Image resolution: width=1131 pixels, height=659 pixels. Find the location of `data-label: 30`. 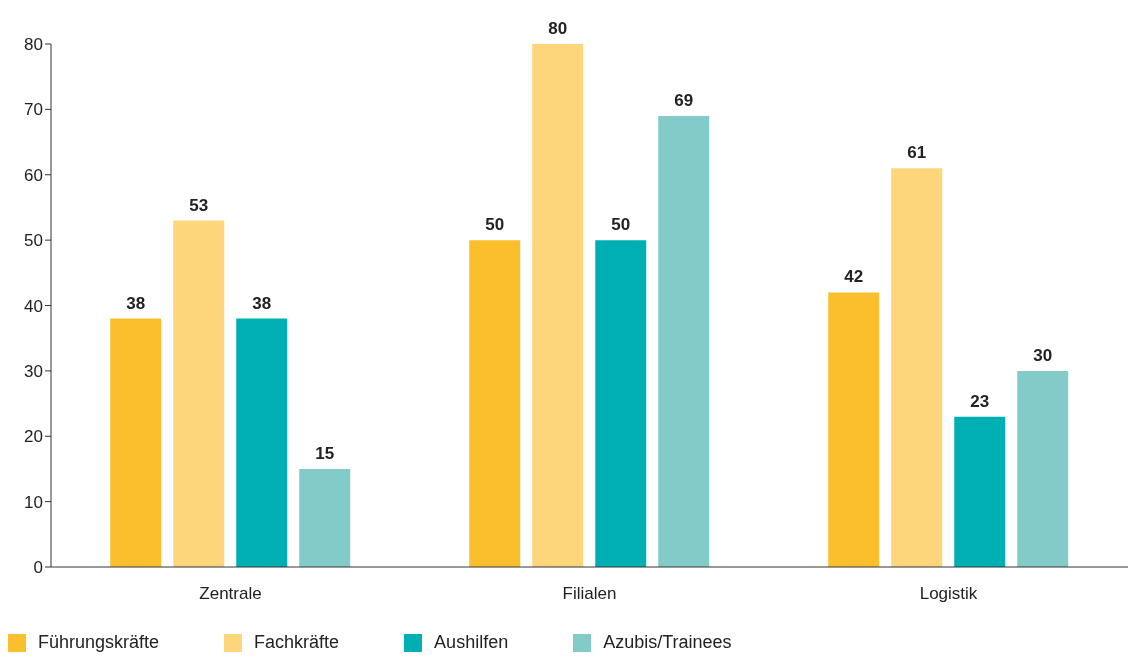

data-label: 30 is located at coordinates (1043, 355).